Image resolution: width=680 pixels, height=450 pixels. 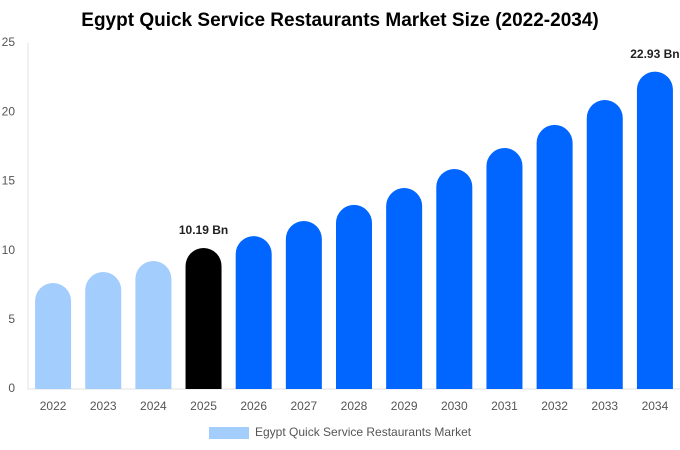 What do you see at coordinates (53, 406) in the screenshot?
I see `x-tick-label: 2022` at bounding box center [53, 406].